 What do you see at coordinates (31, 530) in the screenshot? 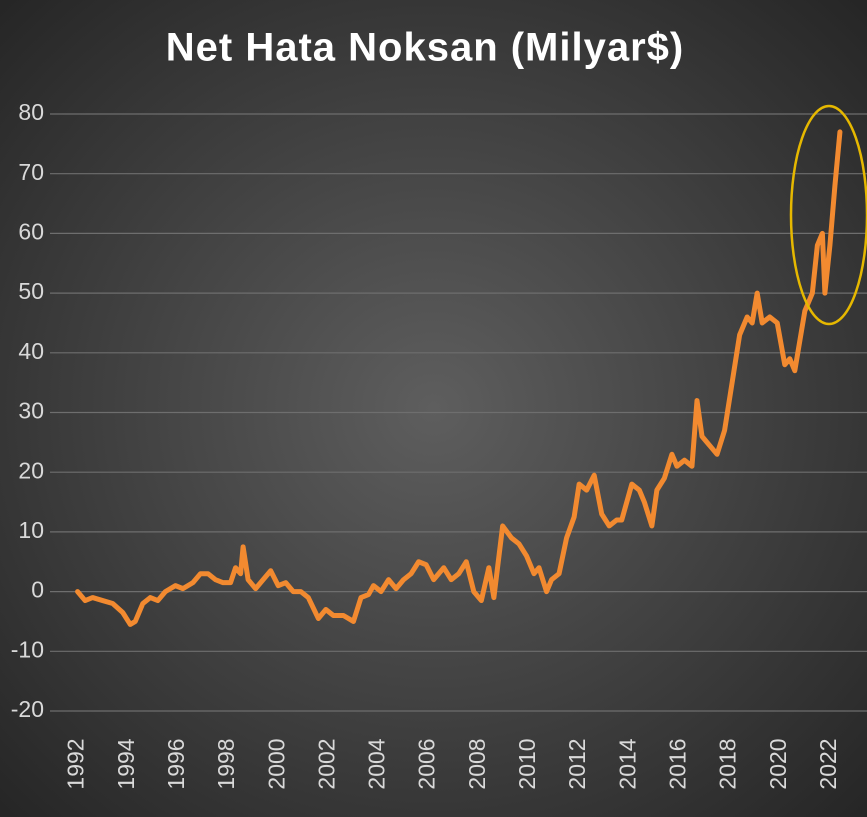
I see `y-tick-label: 10` at bounding box center [31, 530].